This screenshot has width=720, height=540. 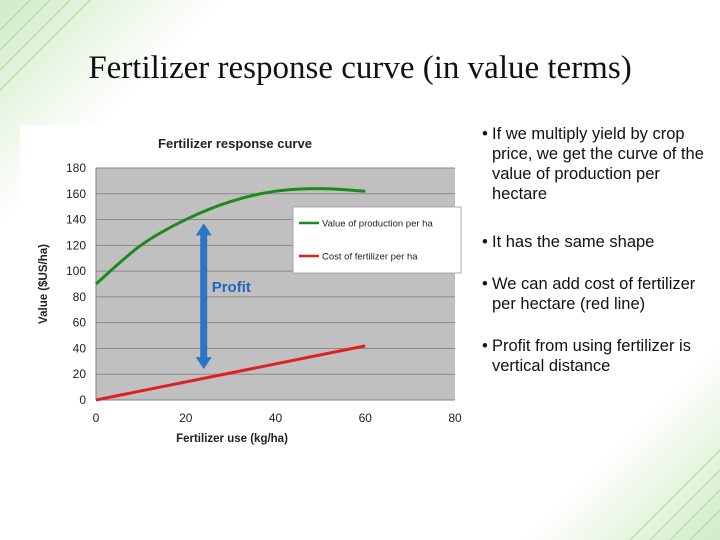 I want to click on corner-decoration-bottom-right, so click(x=674, y=494).